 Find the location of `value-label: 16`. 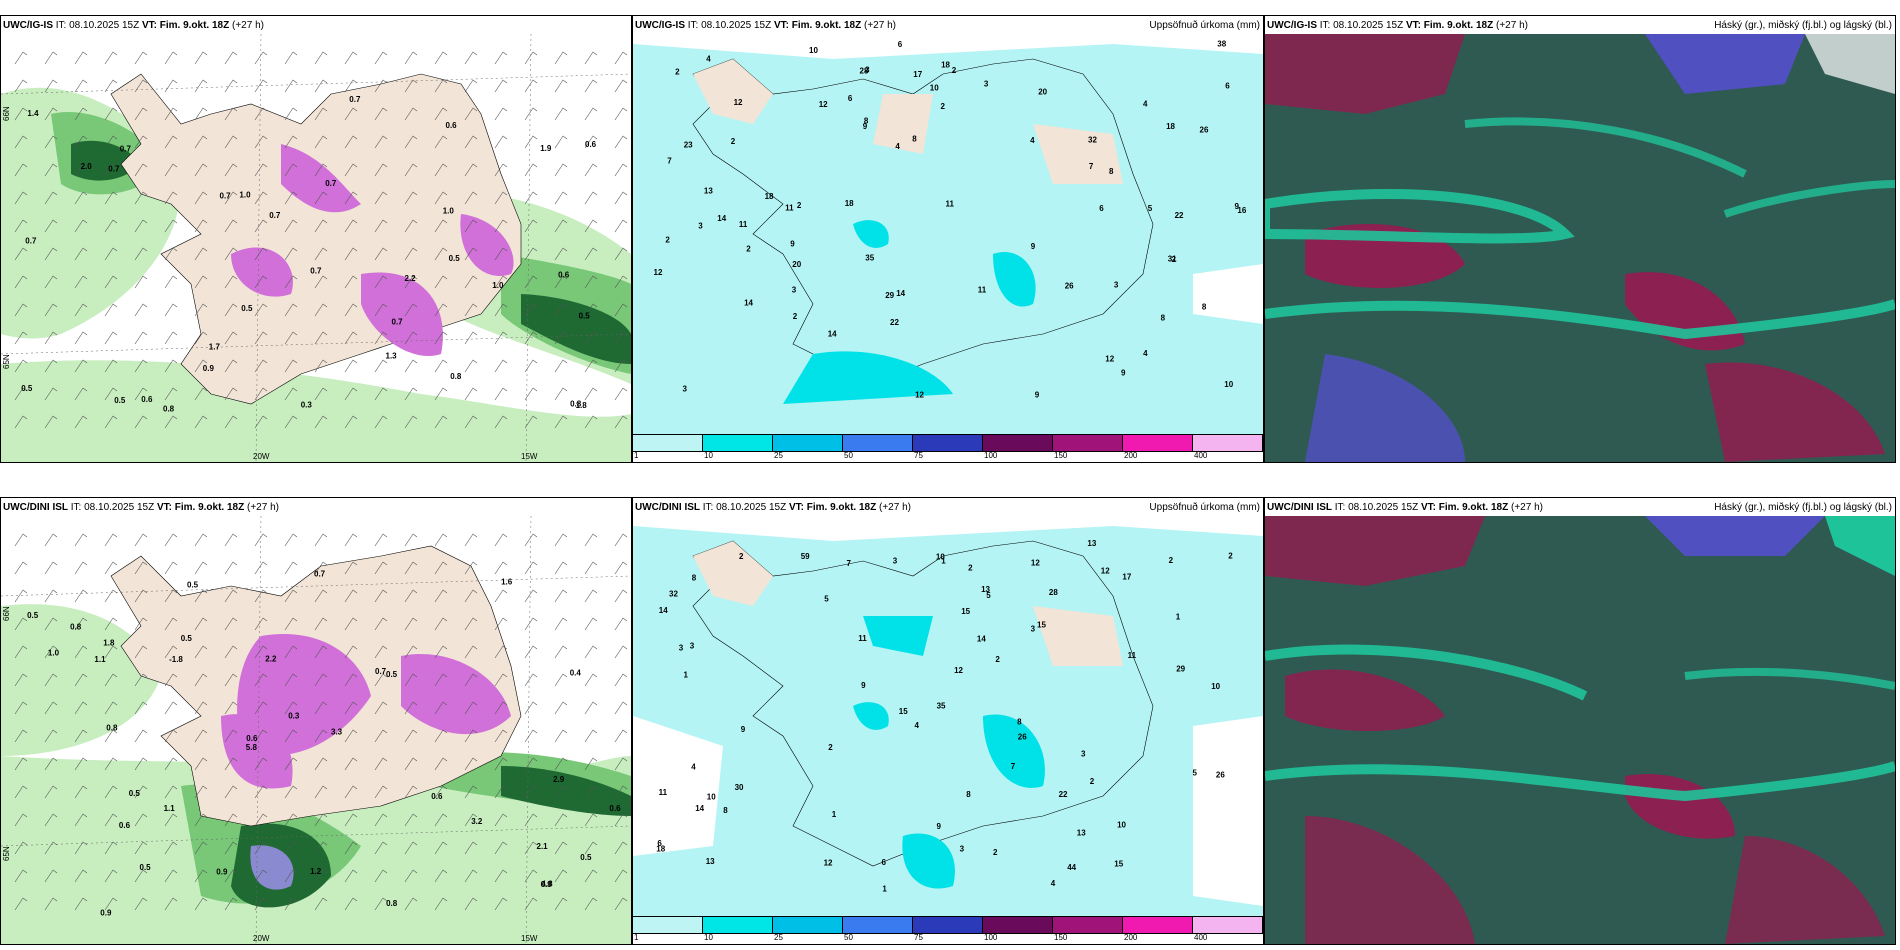

value-label: 16 is located at coordinates (1241, 210).